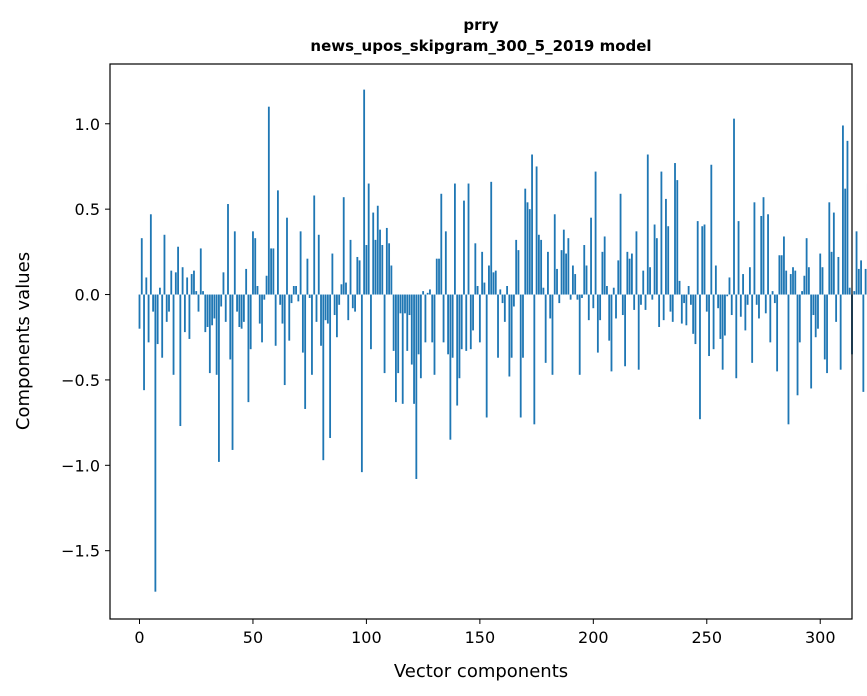 This screenshot has width=867, height=696. Describe the element at coordinates (481, 671) in the screenshot. I see `x-axis-label: Vector components` at that location.